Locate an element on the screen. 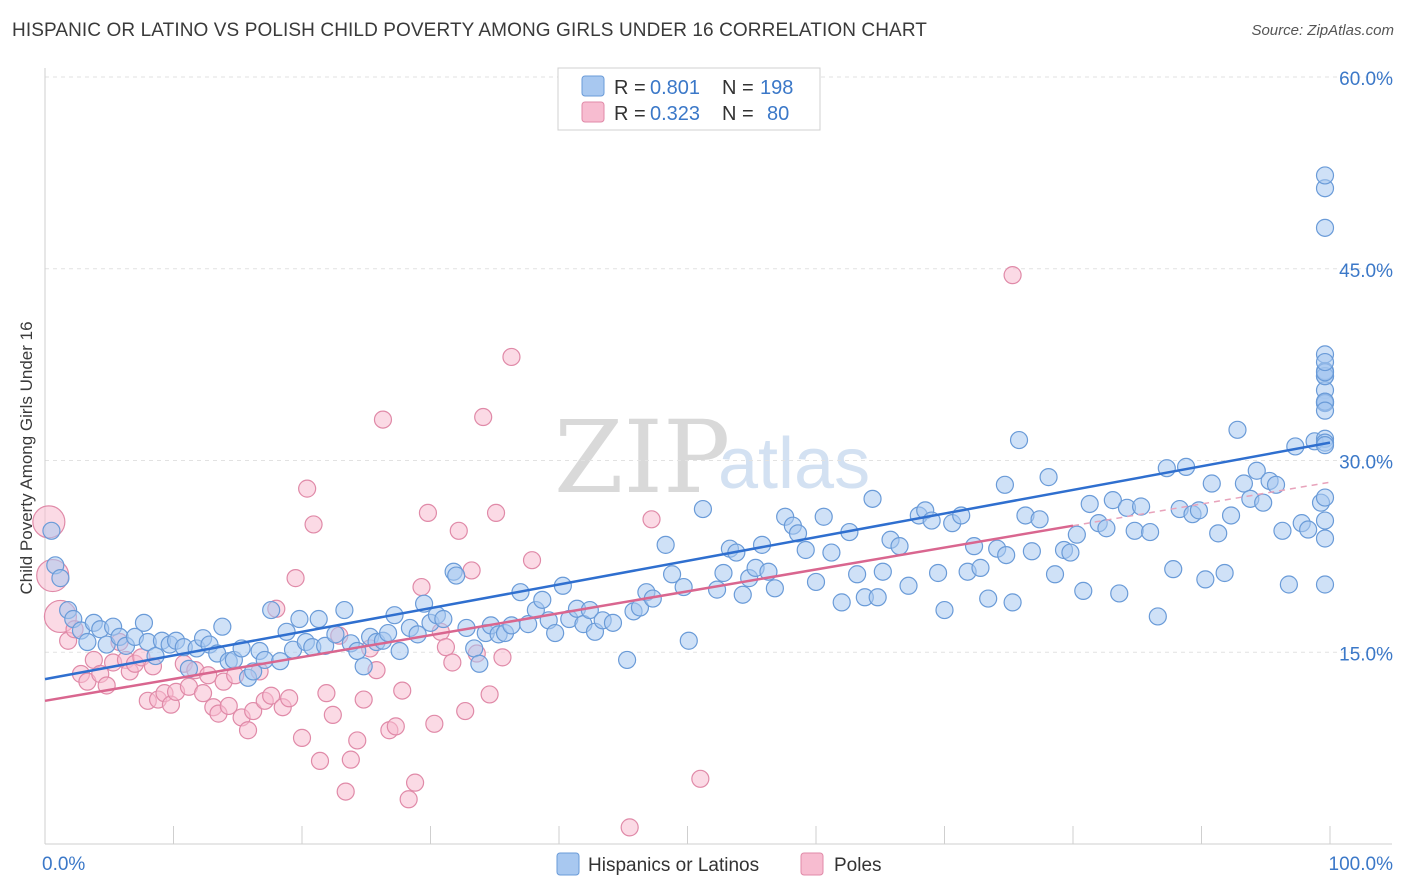  y-tick-label: 15.0% is located at coordinates (1366, 654).